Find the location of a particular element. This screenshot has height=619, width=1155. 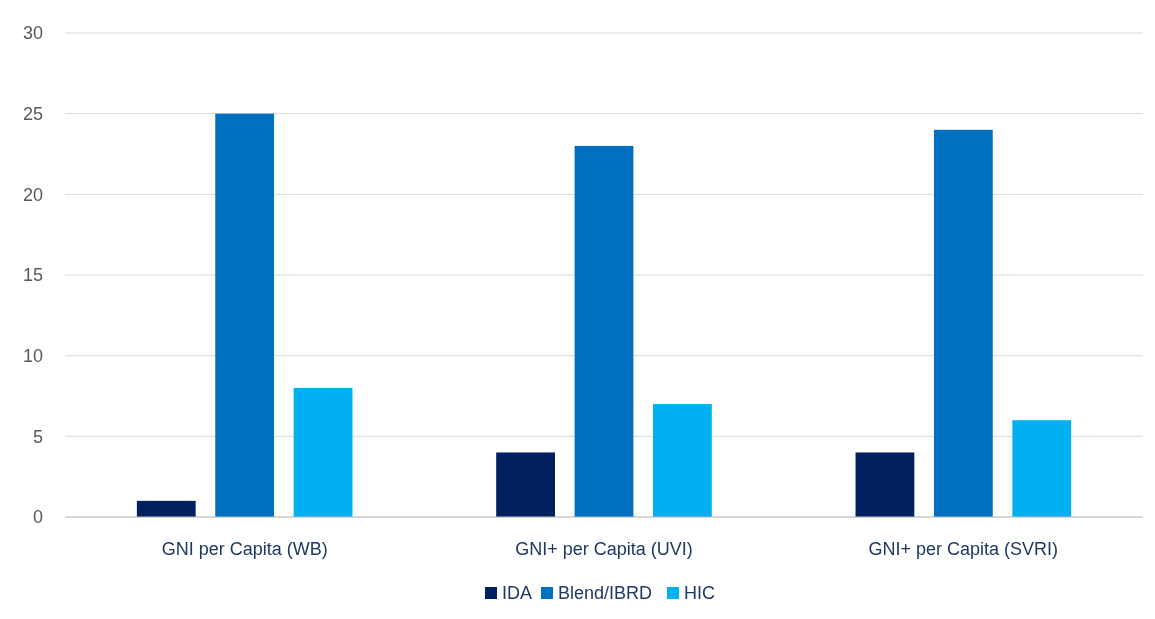

x-tick-label: GNI+ per Capita (UVI) is located at coordinates (604, 549).